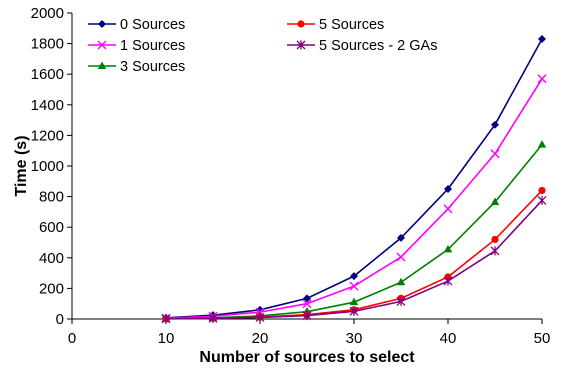 The width and height of the screenshot is (563, 370). I want to click on legend-label: 1 Sources, so click(152, 46).